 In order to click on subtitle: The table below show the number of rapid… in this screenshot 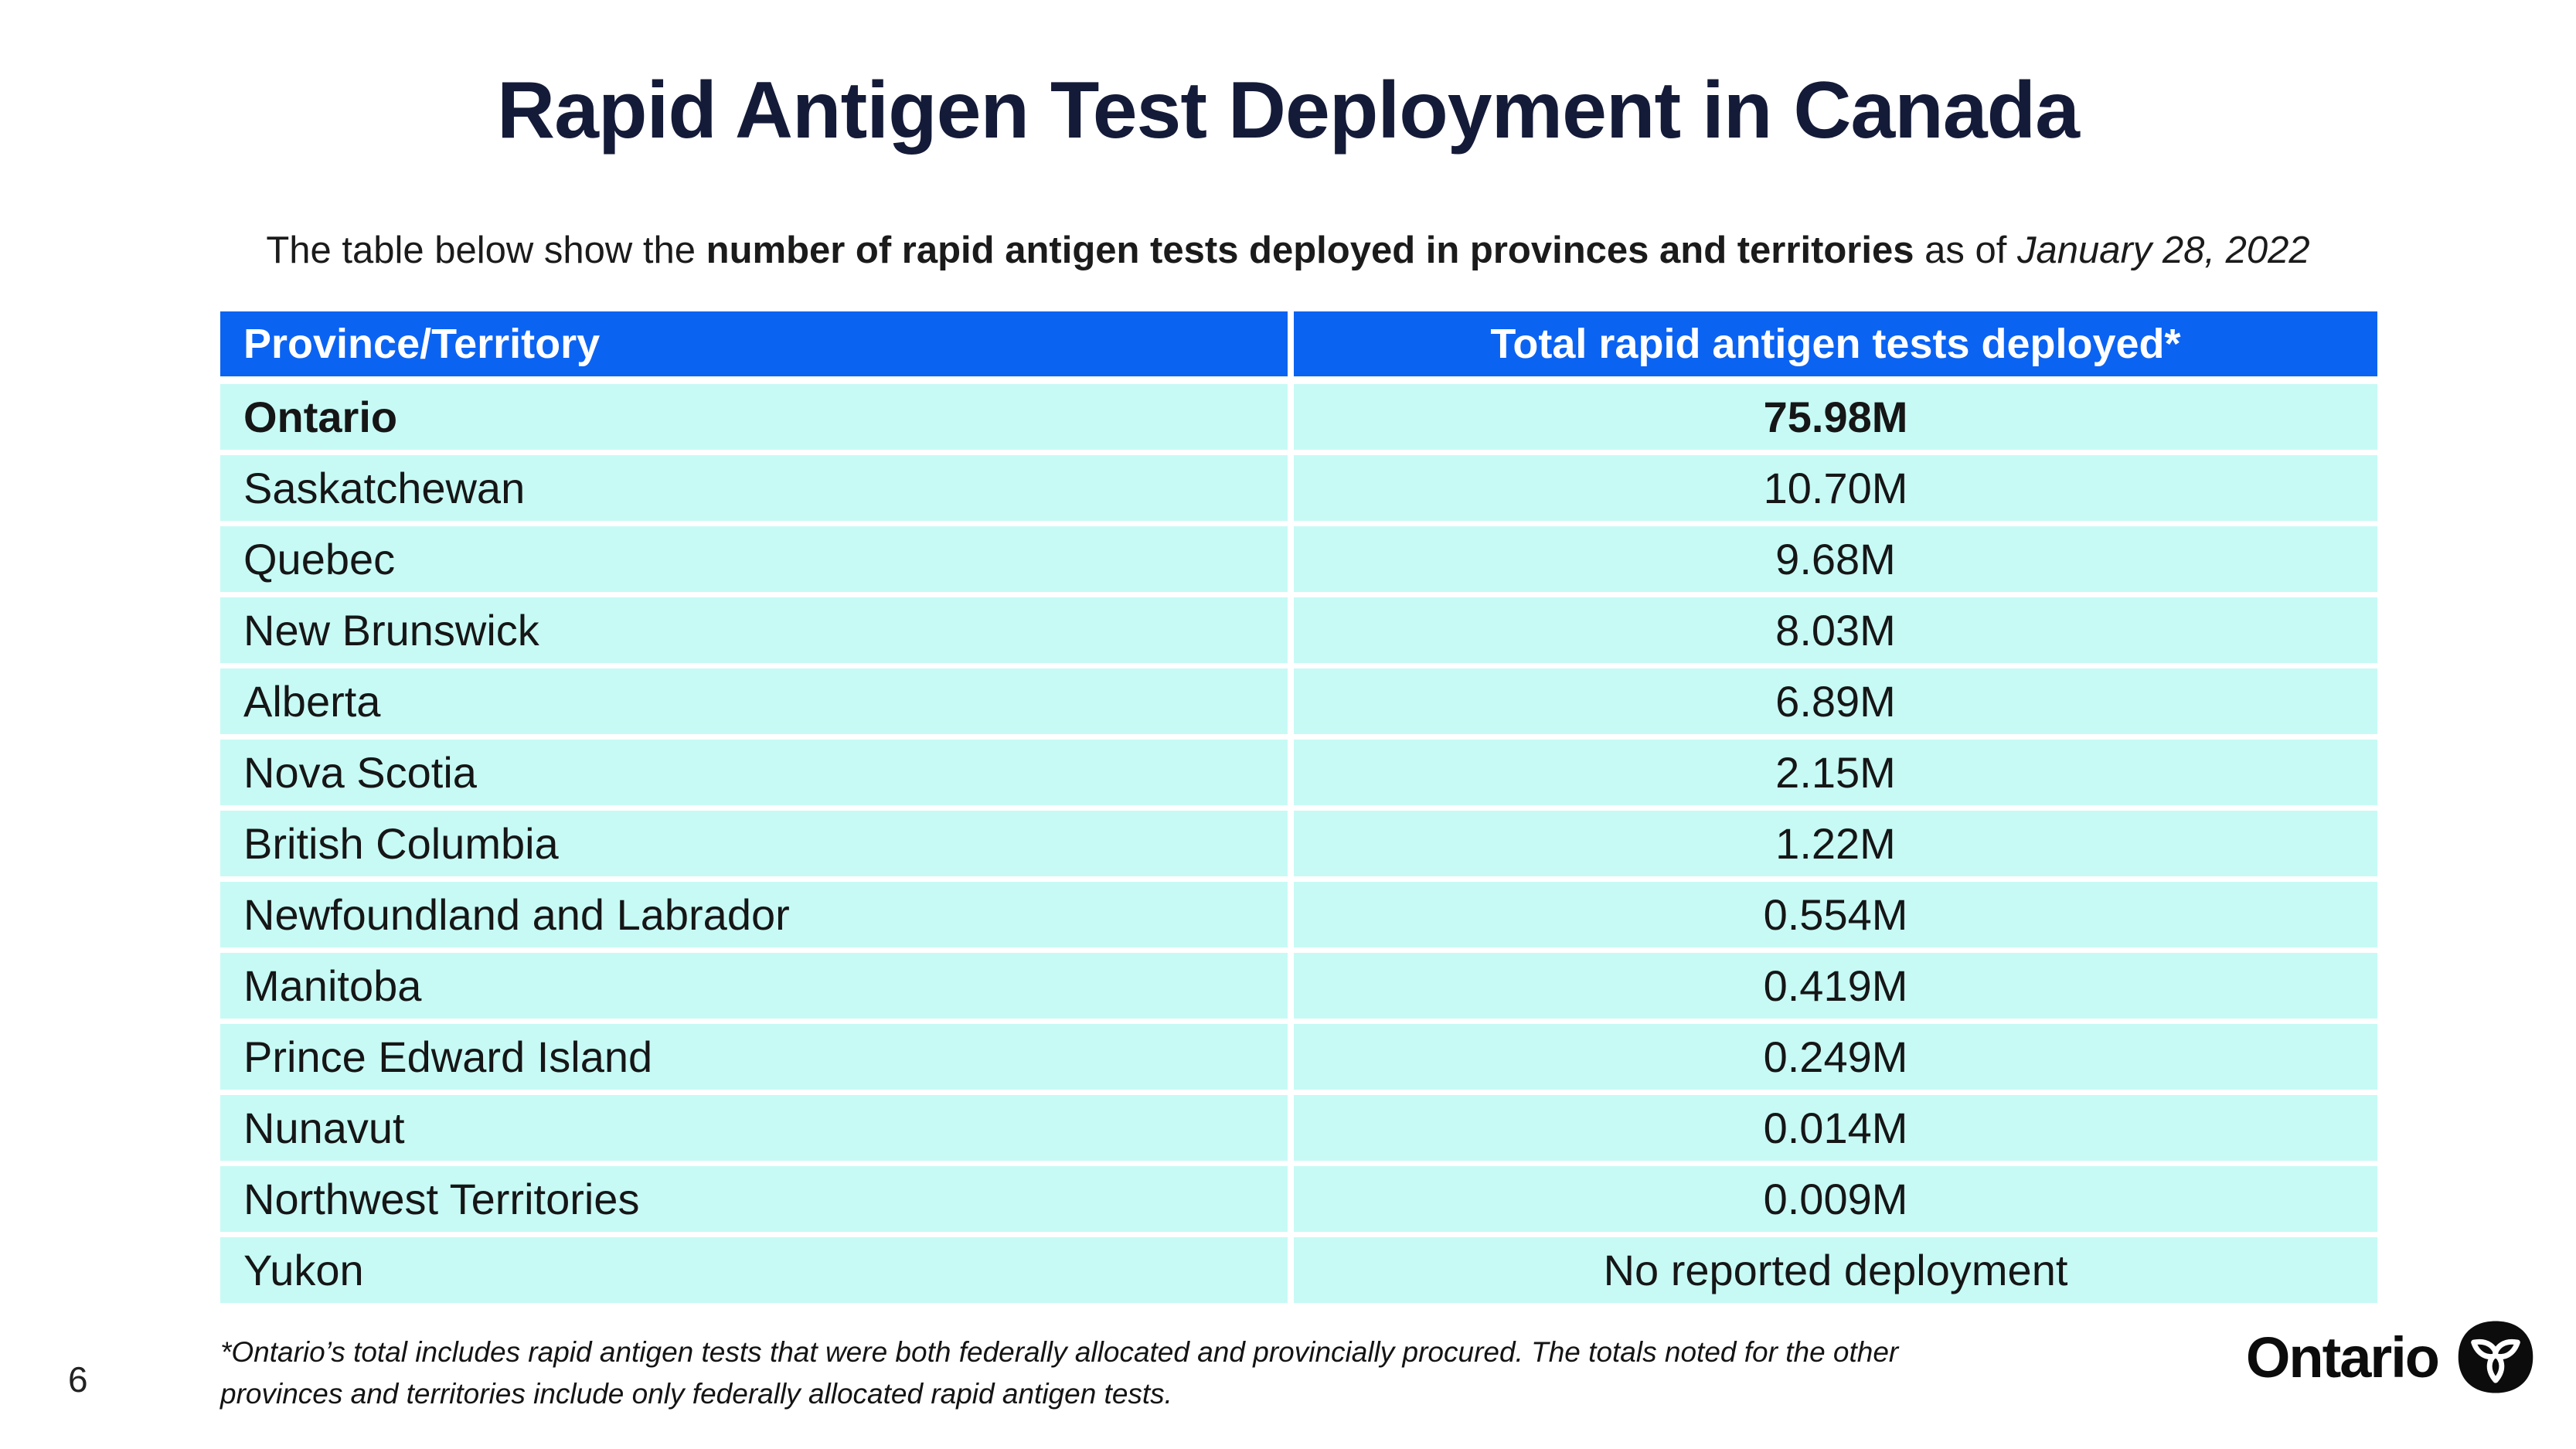, I will do `click(1288, 251)`.